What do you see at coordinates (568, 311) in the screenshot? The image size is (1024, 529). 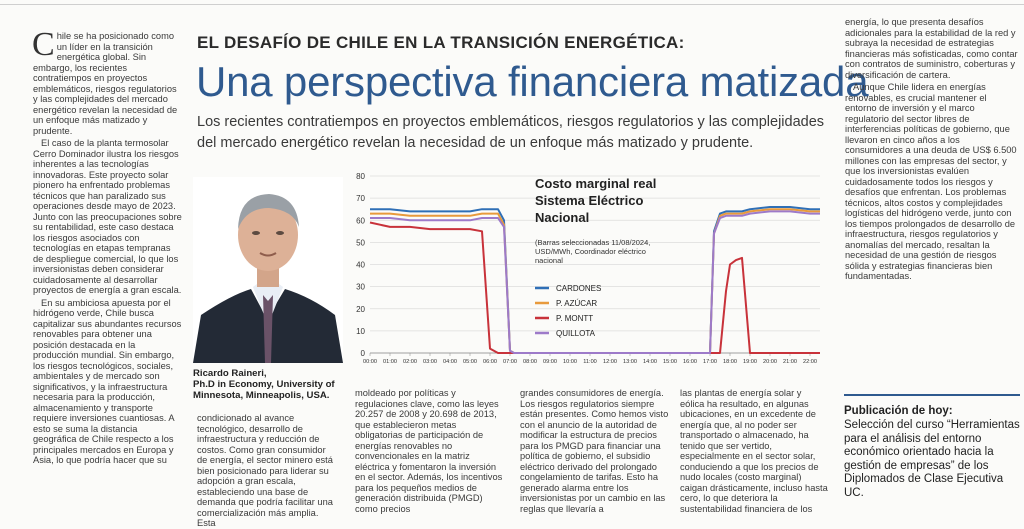 I see `chart-legend: CARDONES P. AZÚCAR P. MONTT QUILLOTA` at bounding box center [568, 311].